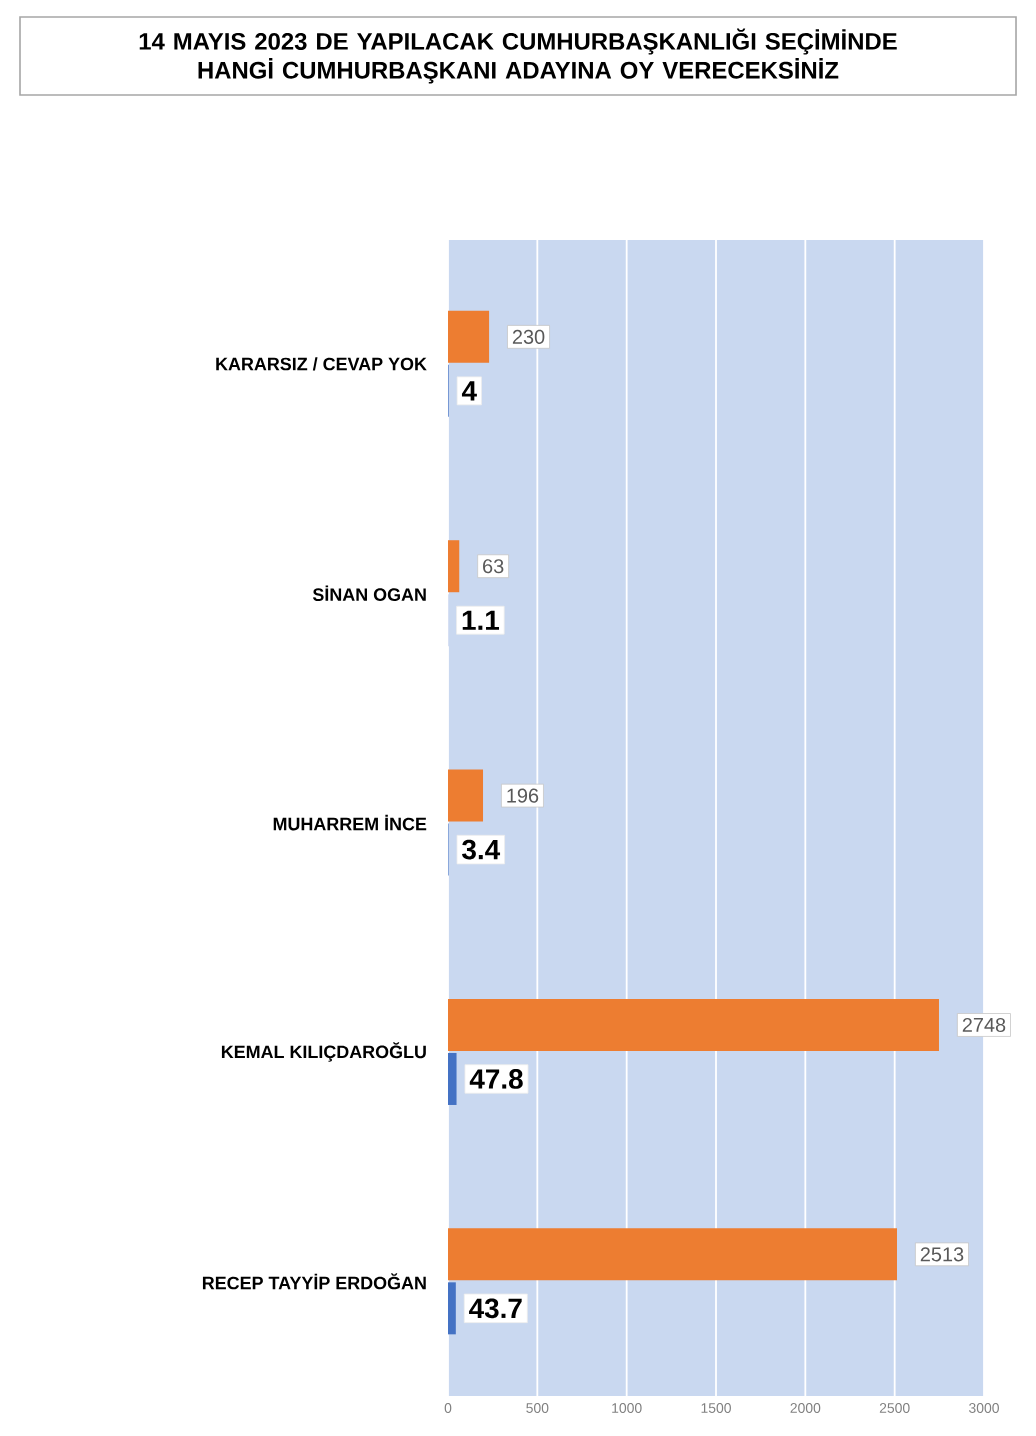 This screenshot has width=1036, height=1436. What do you see at coordinates (984, 1025) in the screenshot?
I see `data-label: 2748` at bounding box center [984, 1025].